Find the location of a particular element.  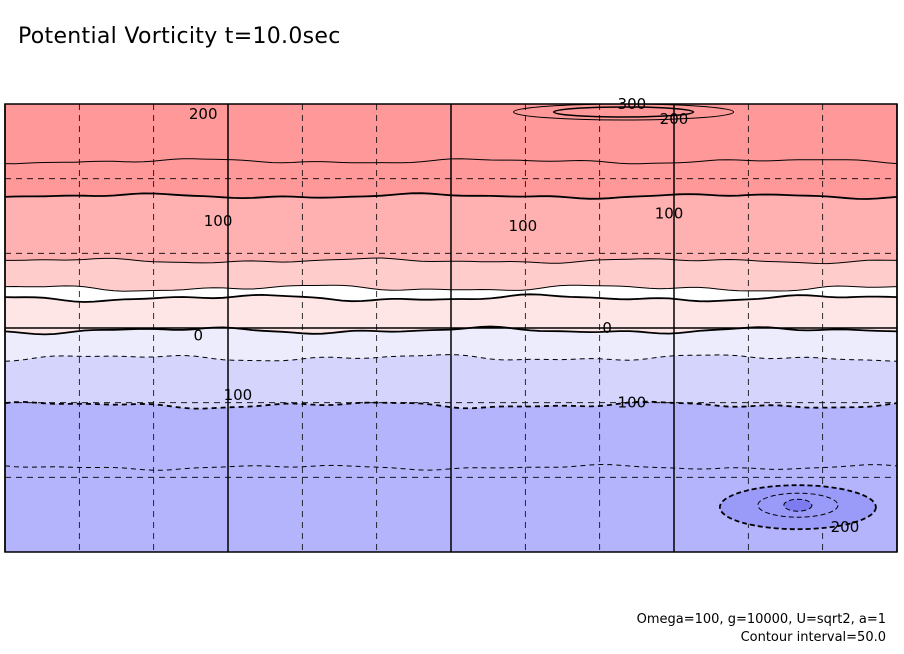

contour-label-7: 0 is located at coordinates (607, 328).